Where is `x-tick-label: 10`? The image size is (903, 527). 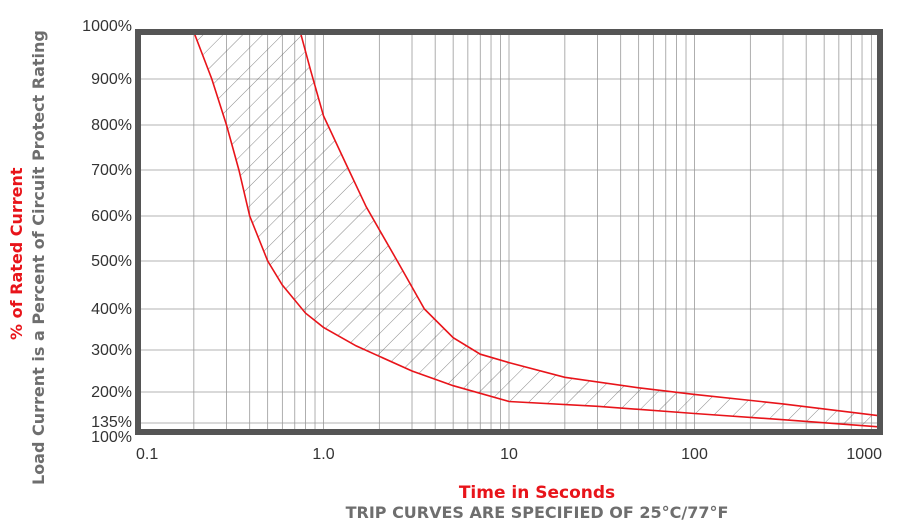
x-tick-label: 10 is located at coordinates (509, 454).